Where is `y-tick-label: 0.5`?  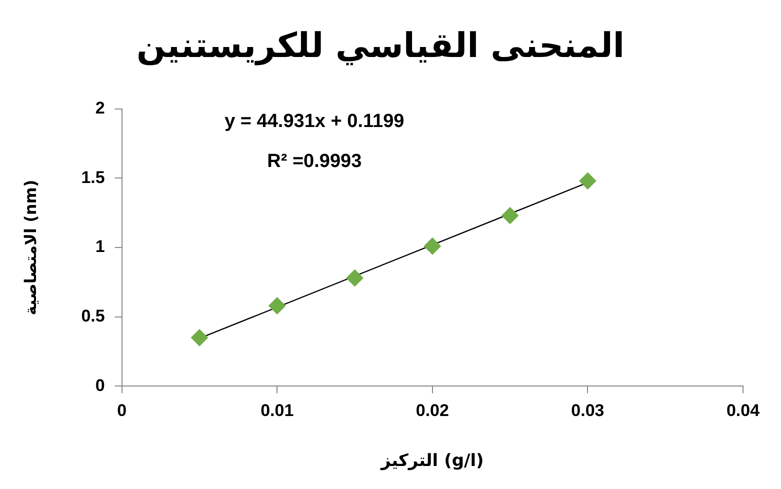 y-tick-label: 0.5 is located at coordinates (93, 316).